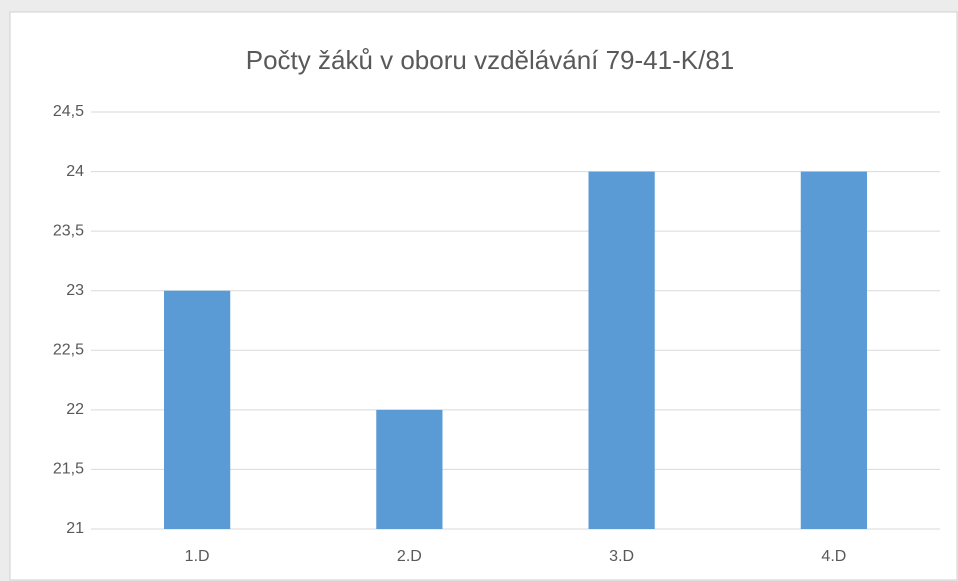 This screenshot has height=581, width=958. What do you see at coordinates (68, 469) in the screenshot?
I see `y-tick-label: 21,5` at bounding box center [68, 469].